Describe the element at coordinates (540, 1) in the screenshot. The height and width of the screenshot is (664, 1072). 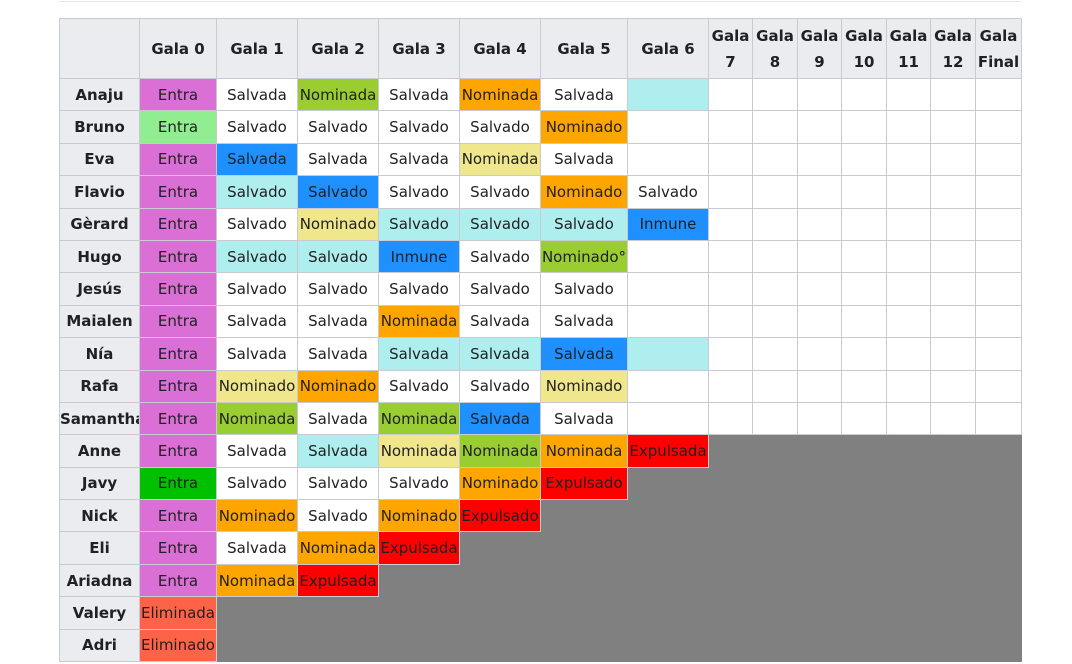
I see `divider` at that location.